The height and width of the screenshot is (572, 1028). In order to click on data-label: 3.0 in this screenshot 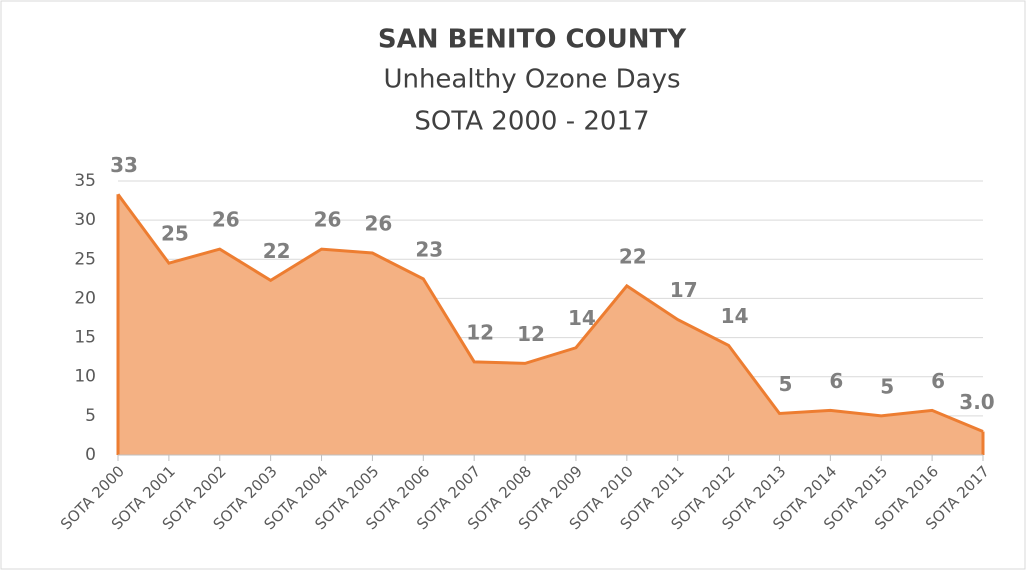, I will do `click(976, 402)`.